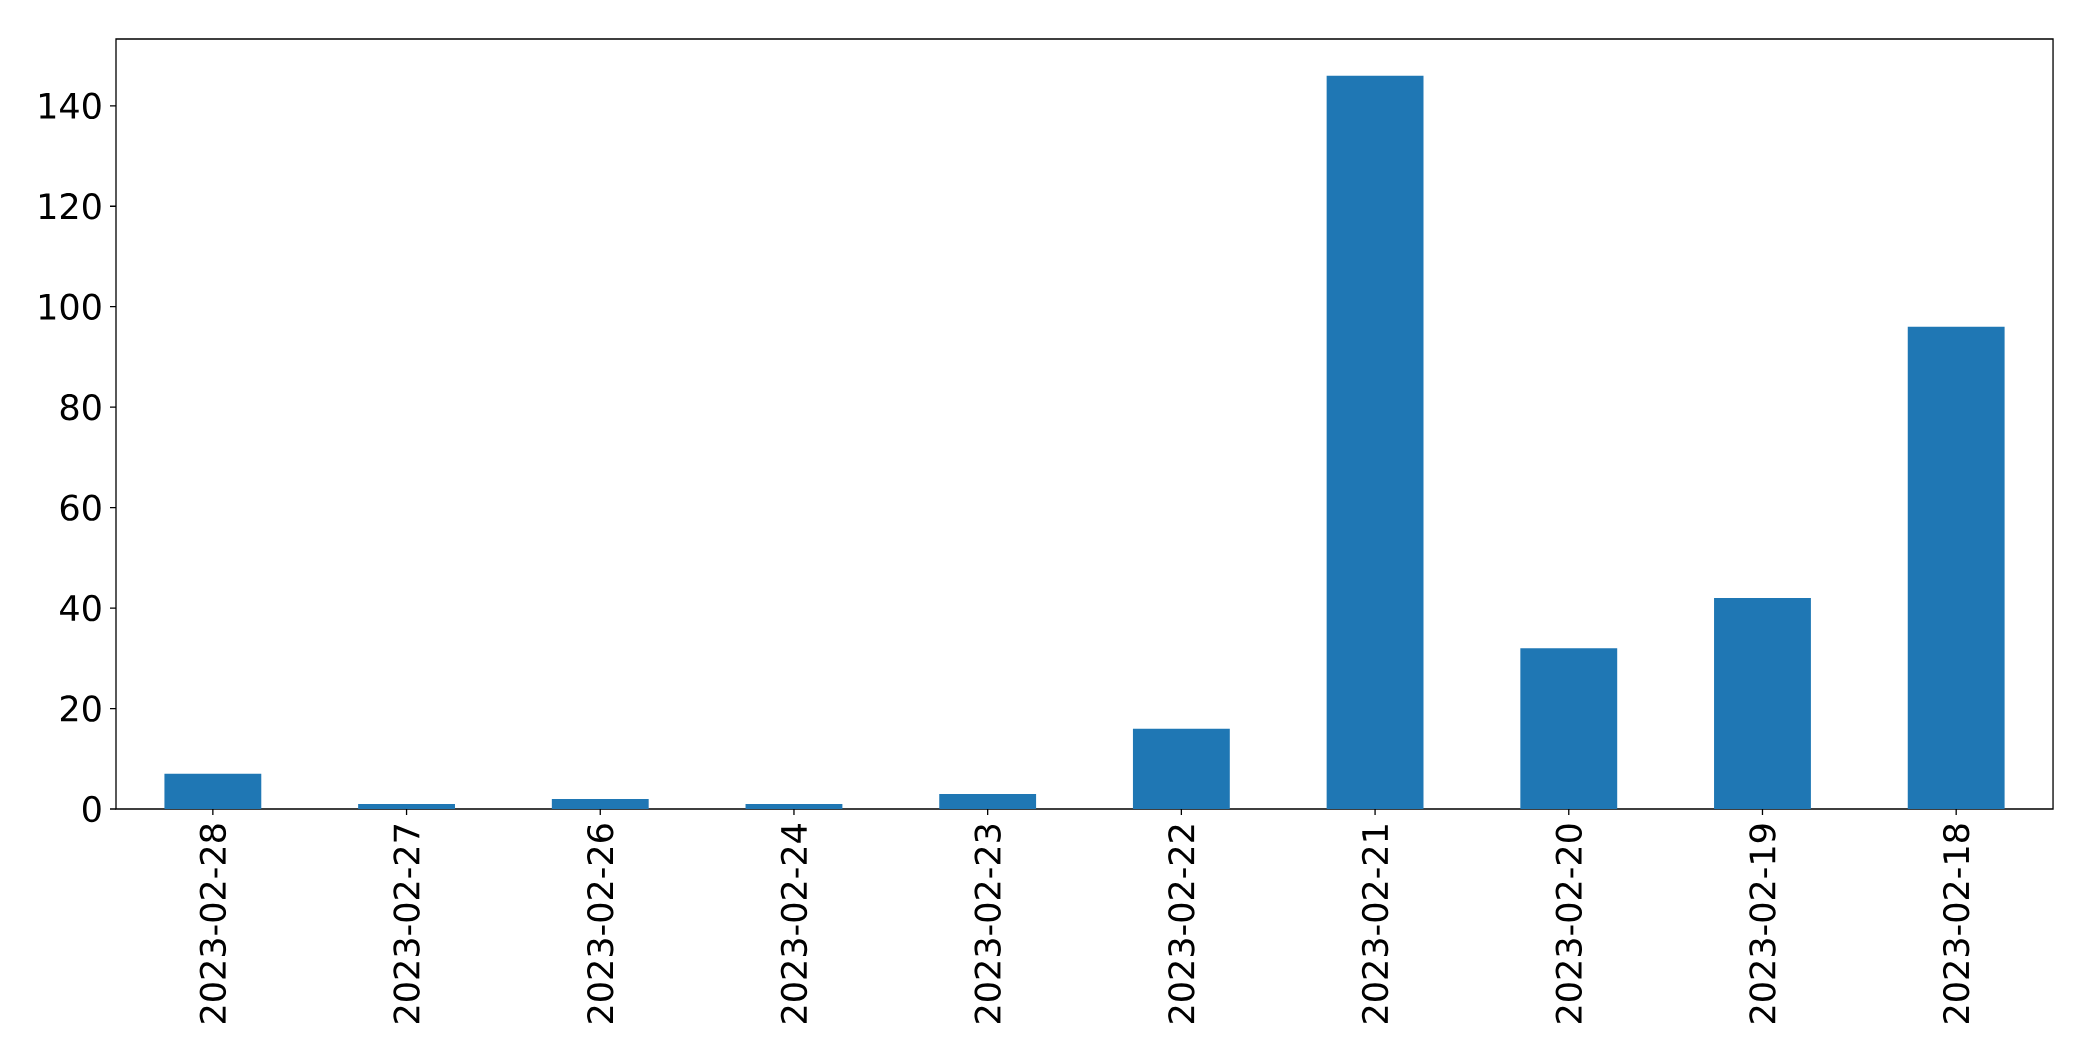 The image size is (2093, 1061). What do you see at coordinates (1181, 924) in the screenshot?
I see `x-tick-label: 2023-02-22` at bounding box center [1181, 924].